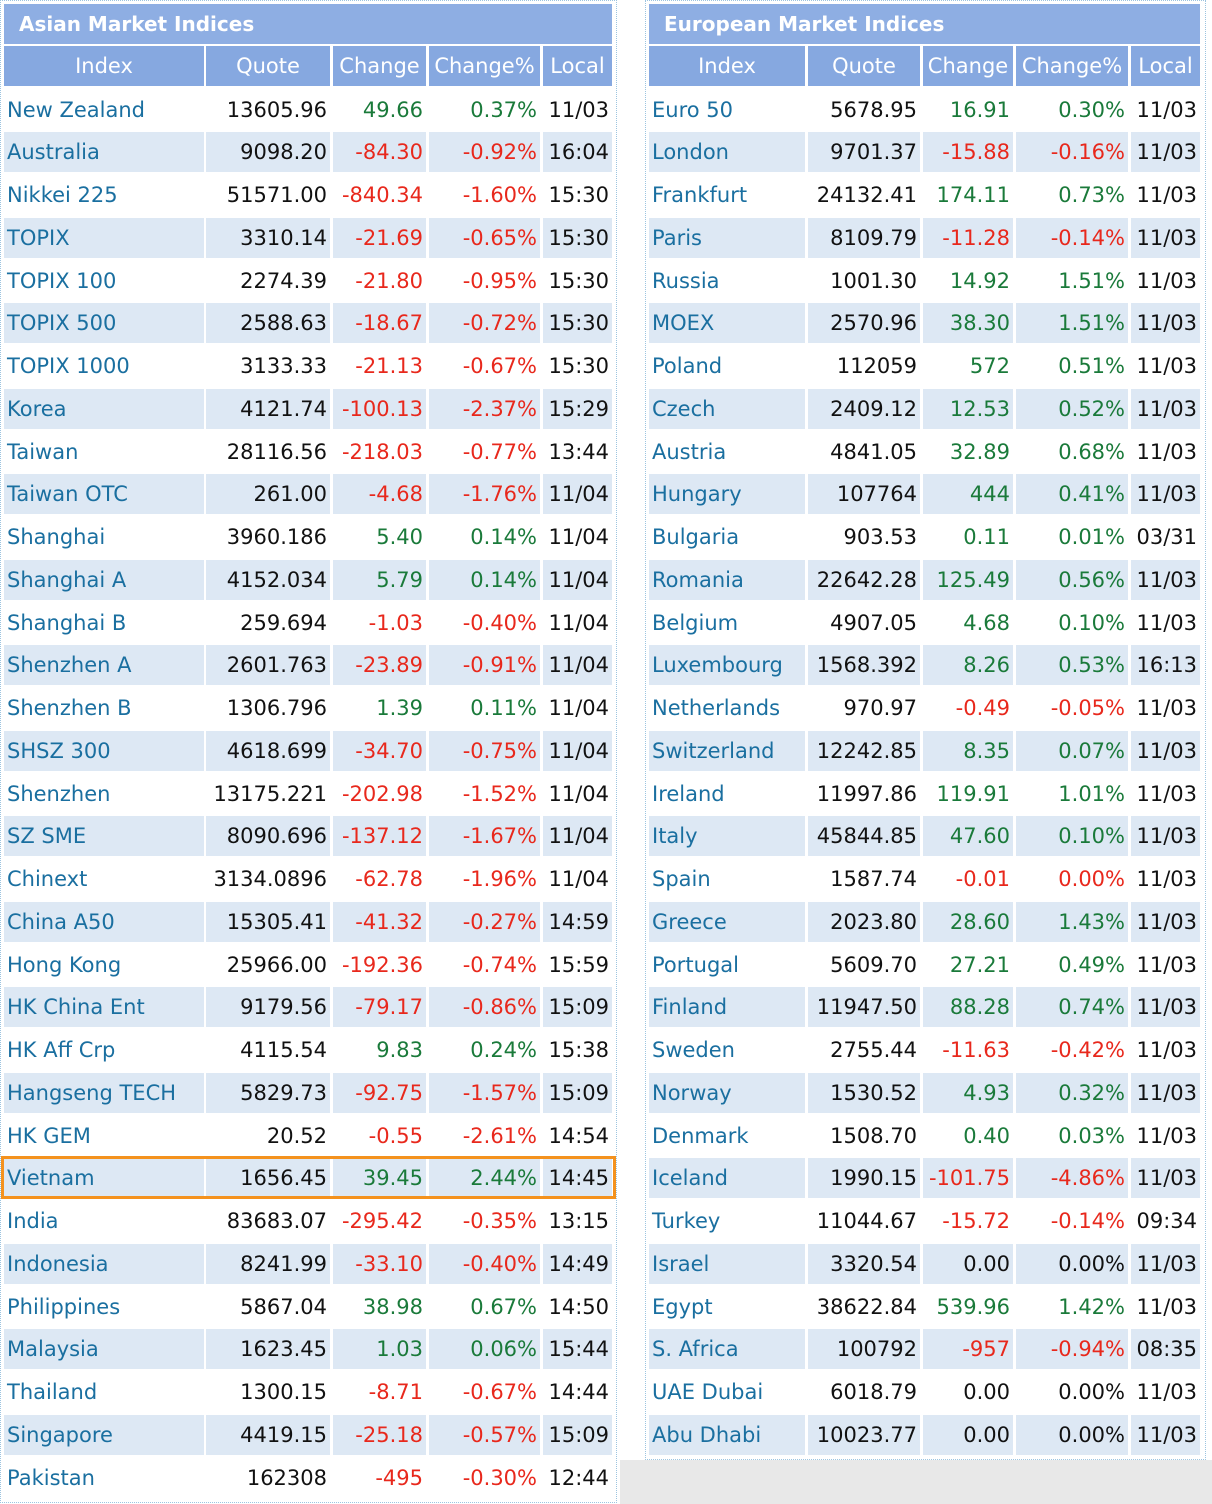 Image resolution: width=1212 pixels, height=1504 pixels. What do you see at coordinates (1072, 836) in the screenshot?
I see `cell-value: 0.10%` at bounding box center [1072, 836].